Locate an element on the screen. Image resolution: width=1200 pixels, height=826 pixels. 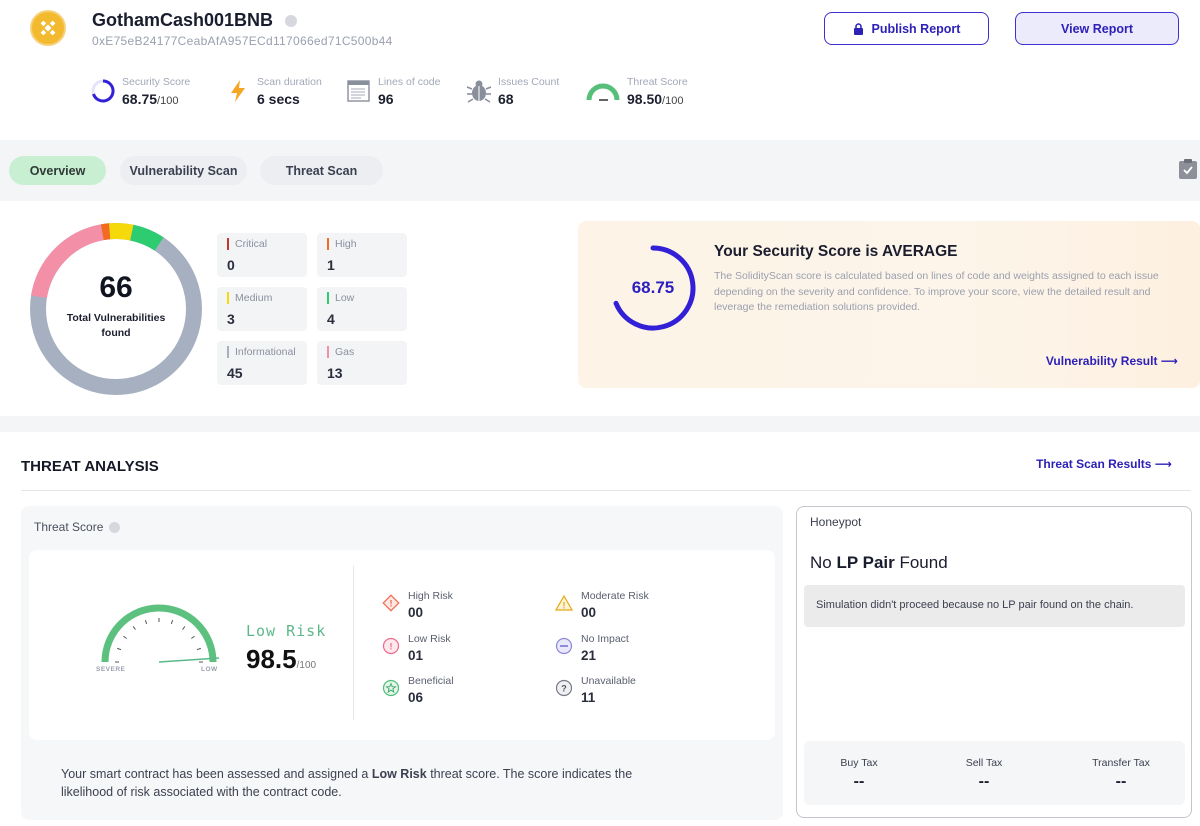
severity-label: Medium is located at coordinates (254, 298).